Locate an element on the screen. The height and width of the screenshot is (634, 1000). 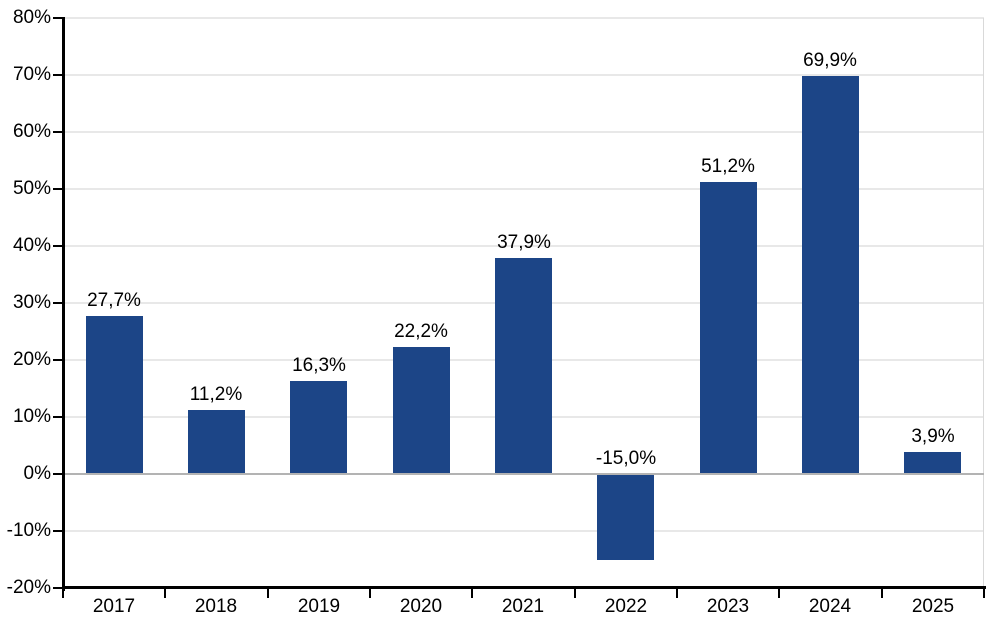
bar-value-label-2017: 27,7% is located at coordinates (114, 300).